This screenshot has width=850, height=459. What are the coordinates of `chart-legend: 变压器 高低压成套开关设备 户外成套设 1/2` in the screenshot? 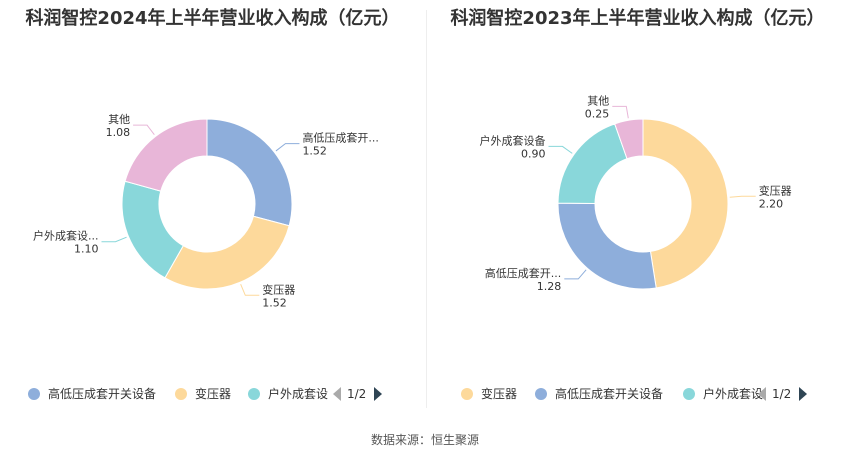 It's located at (637, 394).